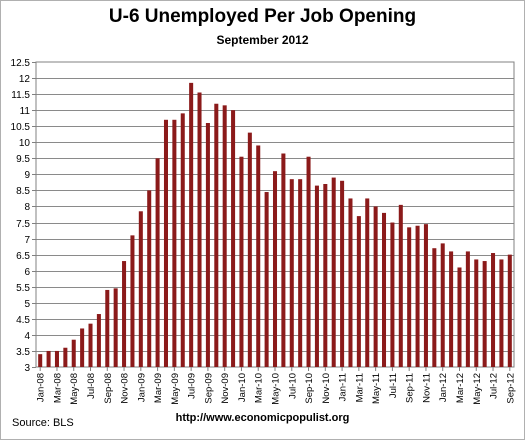 Image resolution: width=525 pixels, height=440 pixels. Describe the element at coordinates (41, 387) in the screenshot. I see `x-tick-label: Jan-08` at that location.